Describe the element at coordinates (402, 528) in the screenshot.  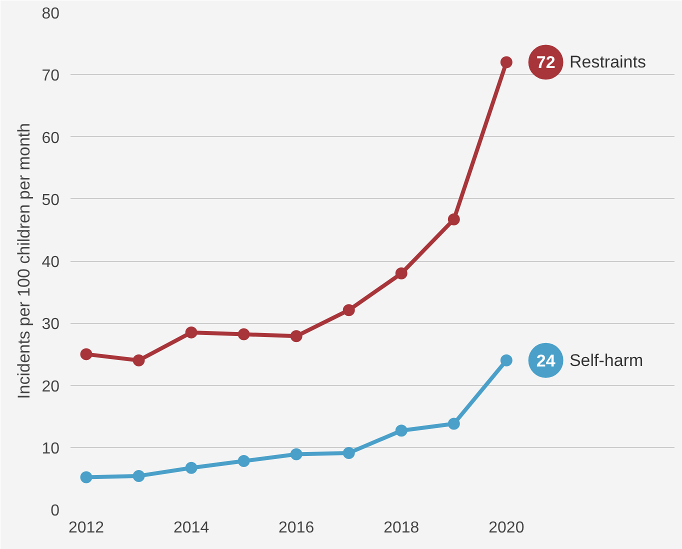
I see `x-tick-label: 2018` at that location.